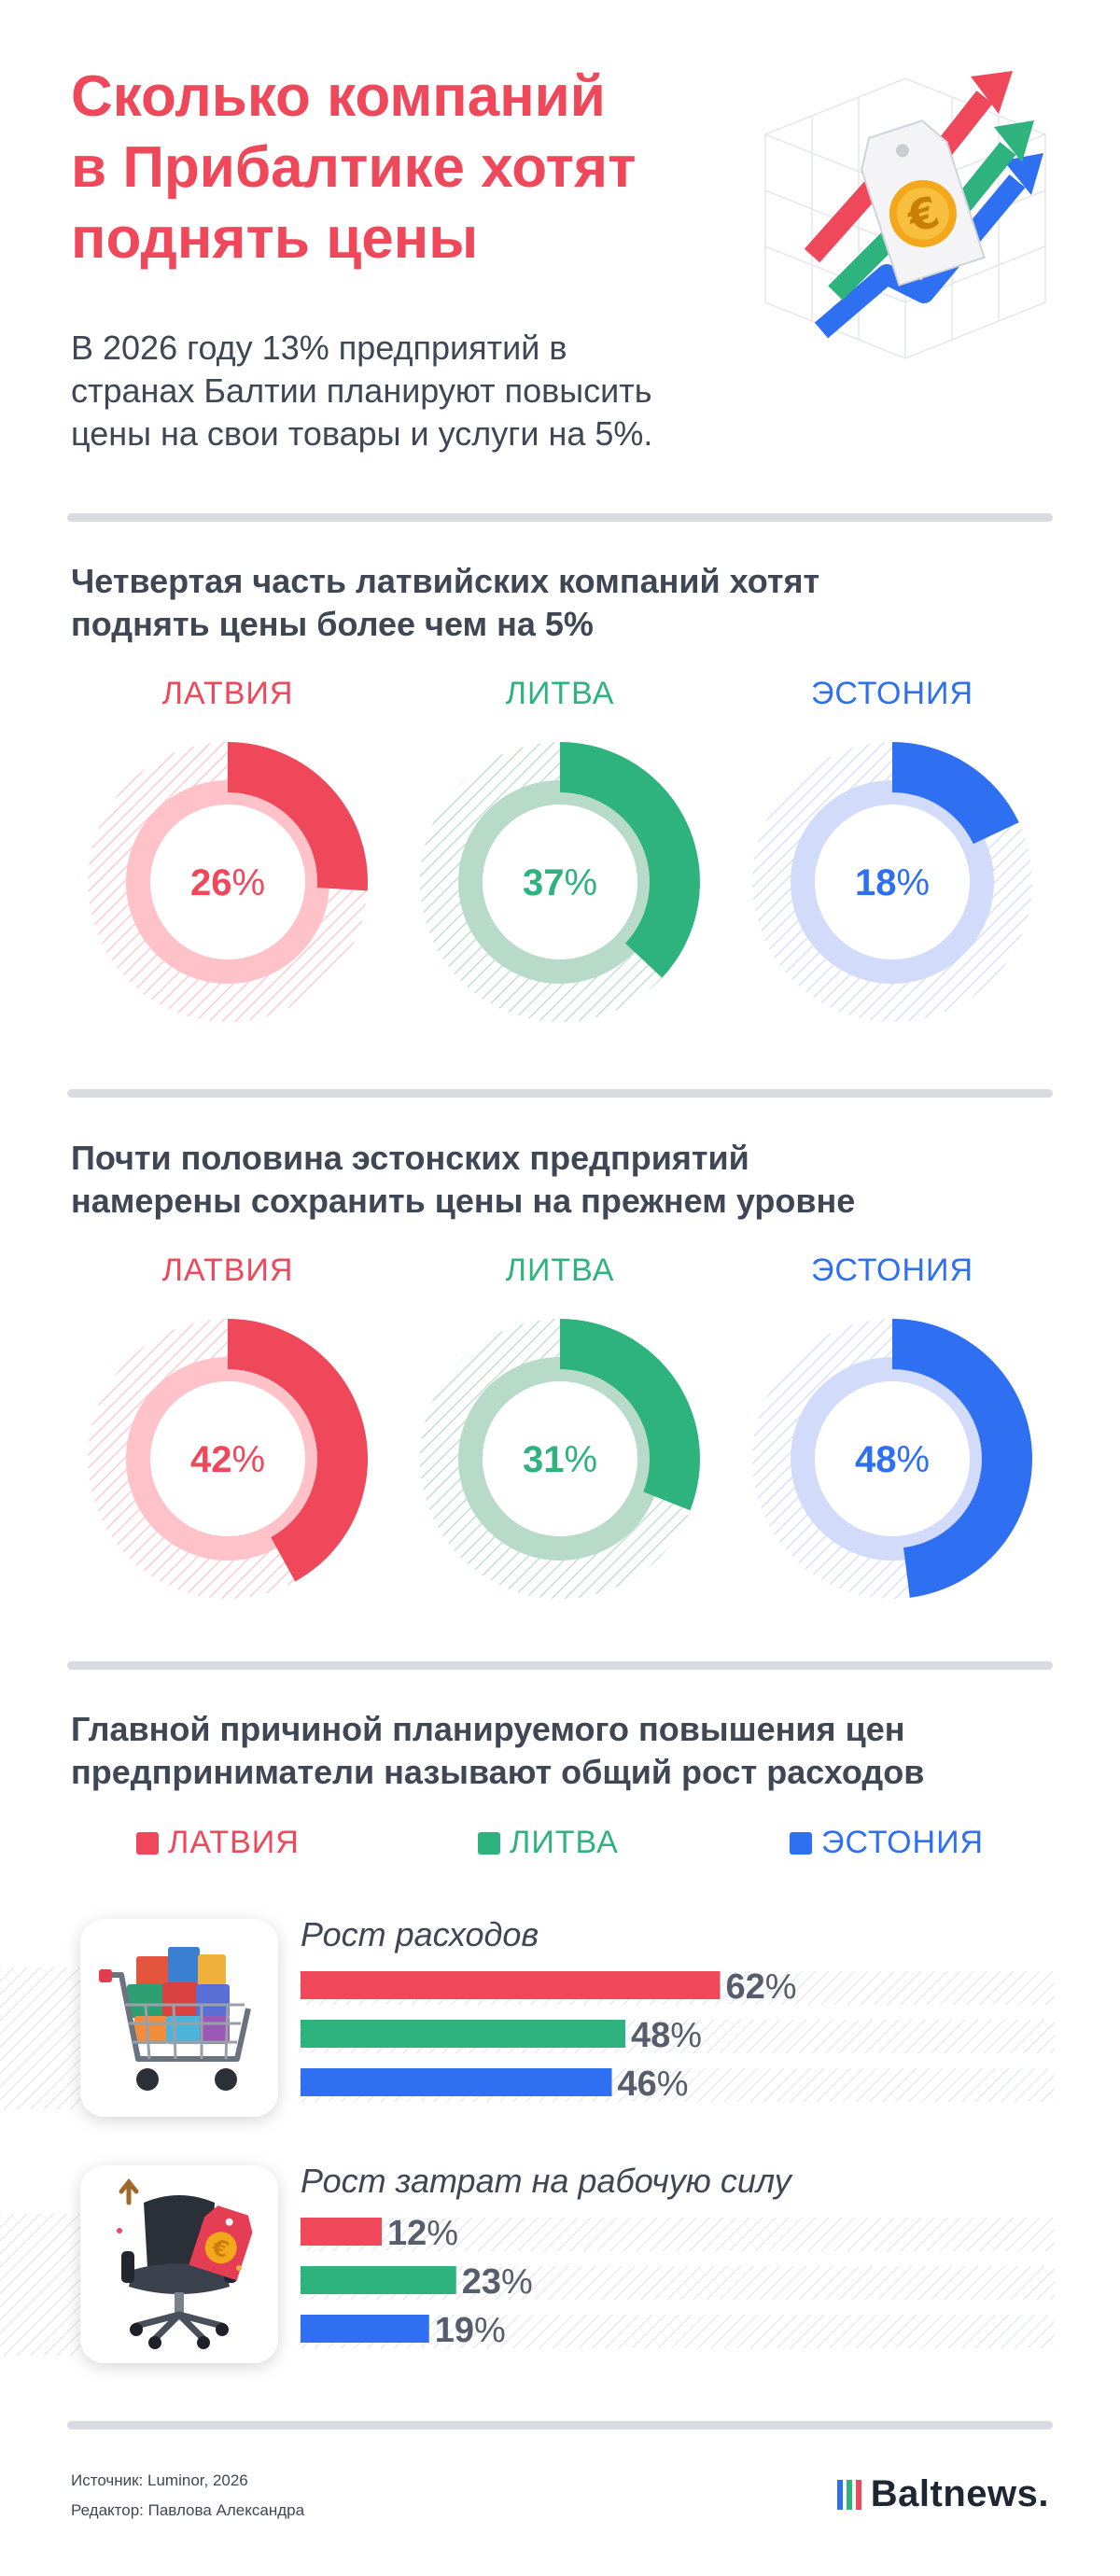  I want to click on bar-category-label: Рост расходов, so click(420, 1934).